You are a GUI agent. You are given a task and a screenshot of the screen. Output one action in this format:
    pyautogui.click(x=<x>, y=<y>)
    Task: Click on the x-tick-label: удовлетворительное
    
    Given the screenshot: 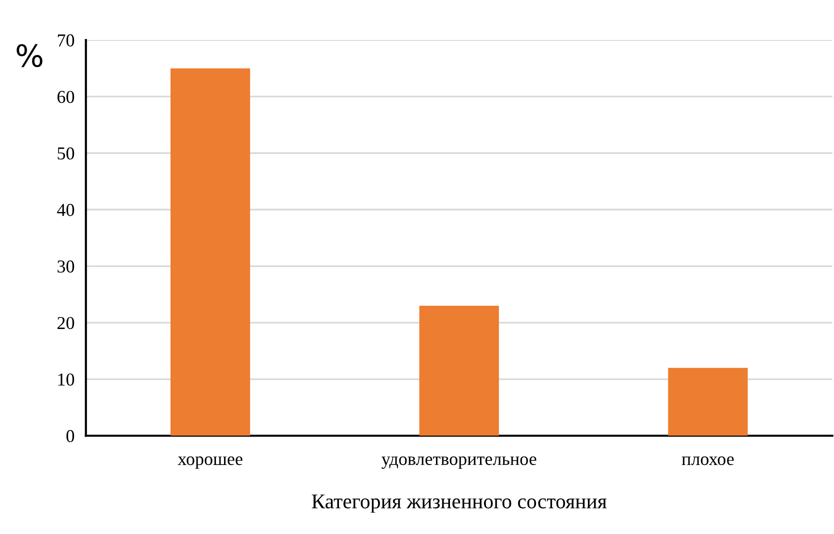 What is the action you would take?
    pyautogui.click(x=459, y=462)
    